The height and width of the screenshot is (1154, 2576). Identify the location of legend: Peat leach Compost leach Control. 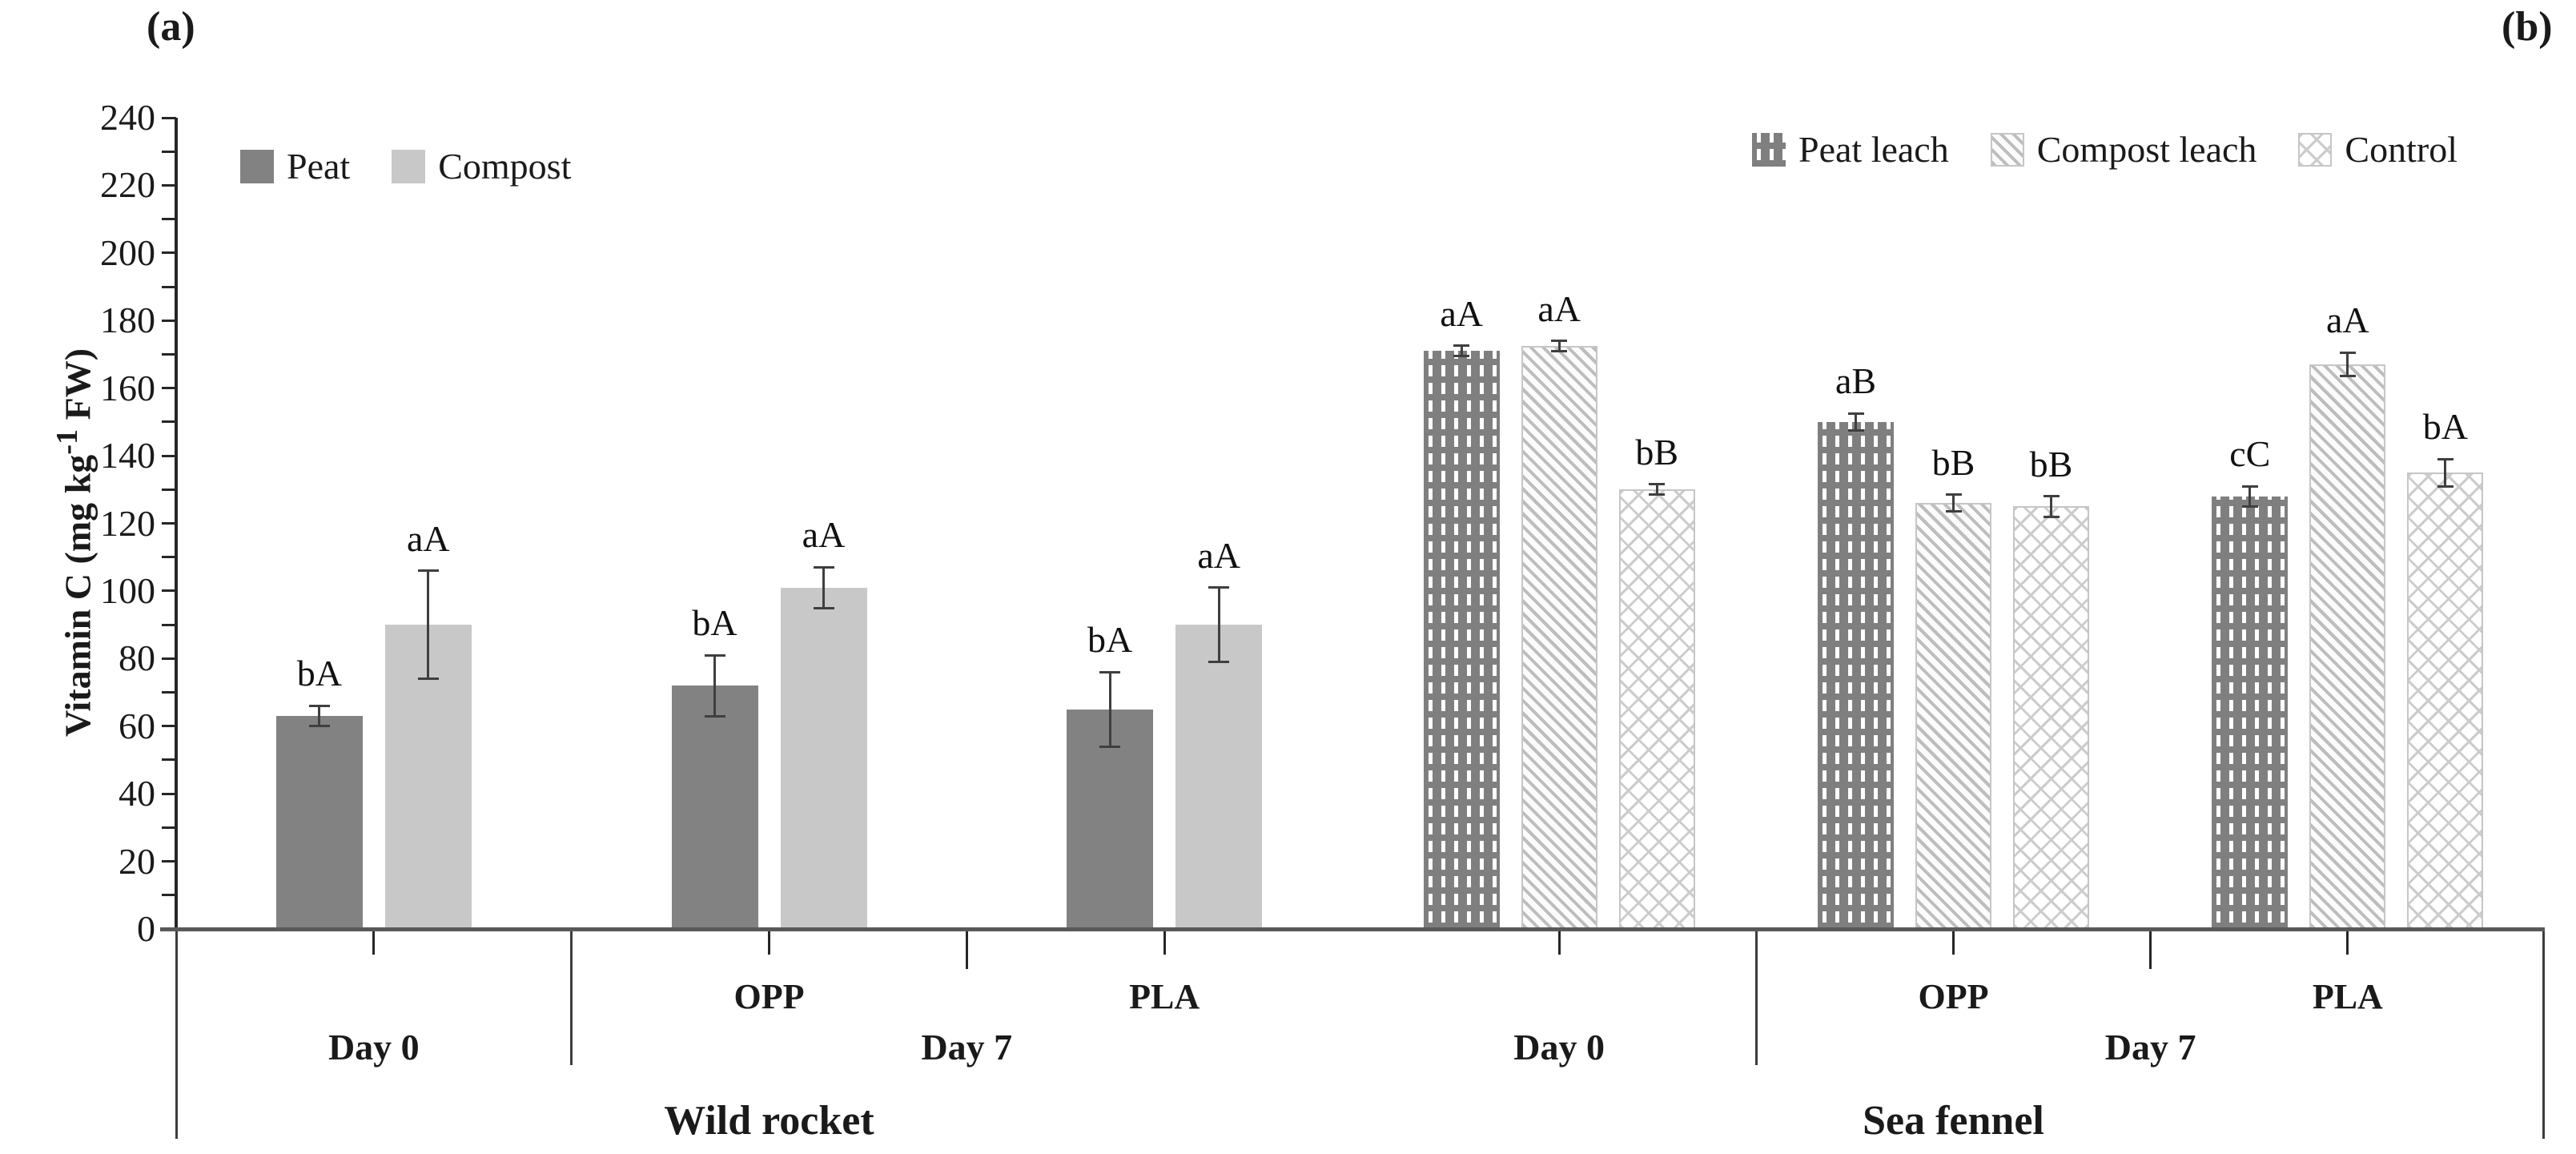
(2104, 150).